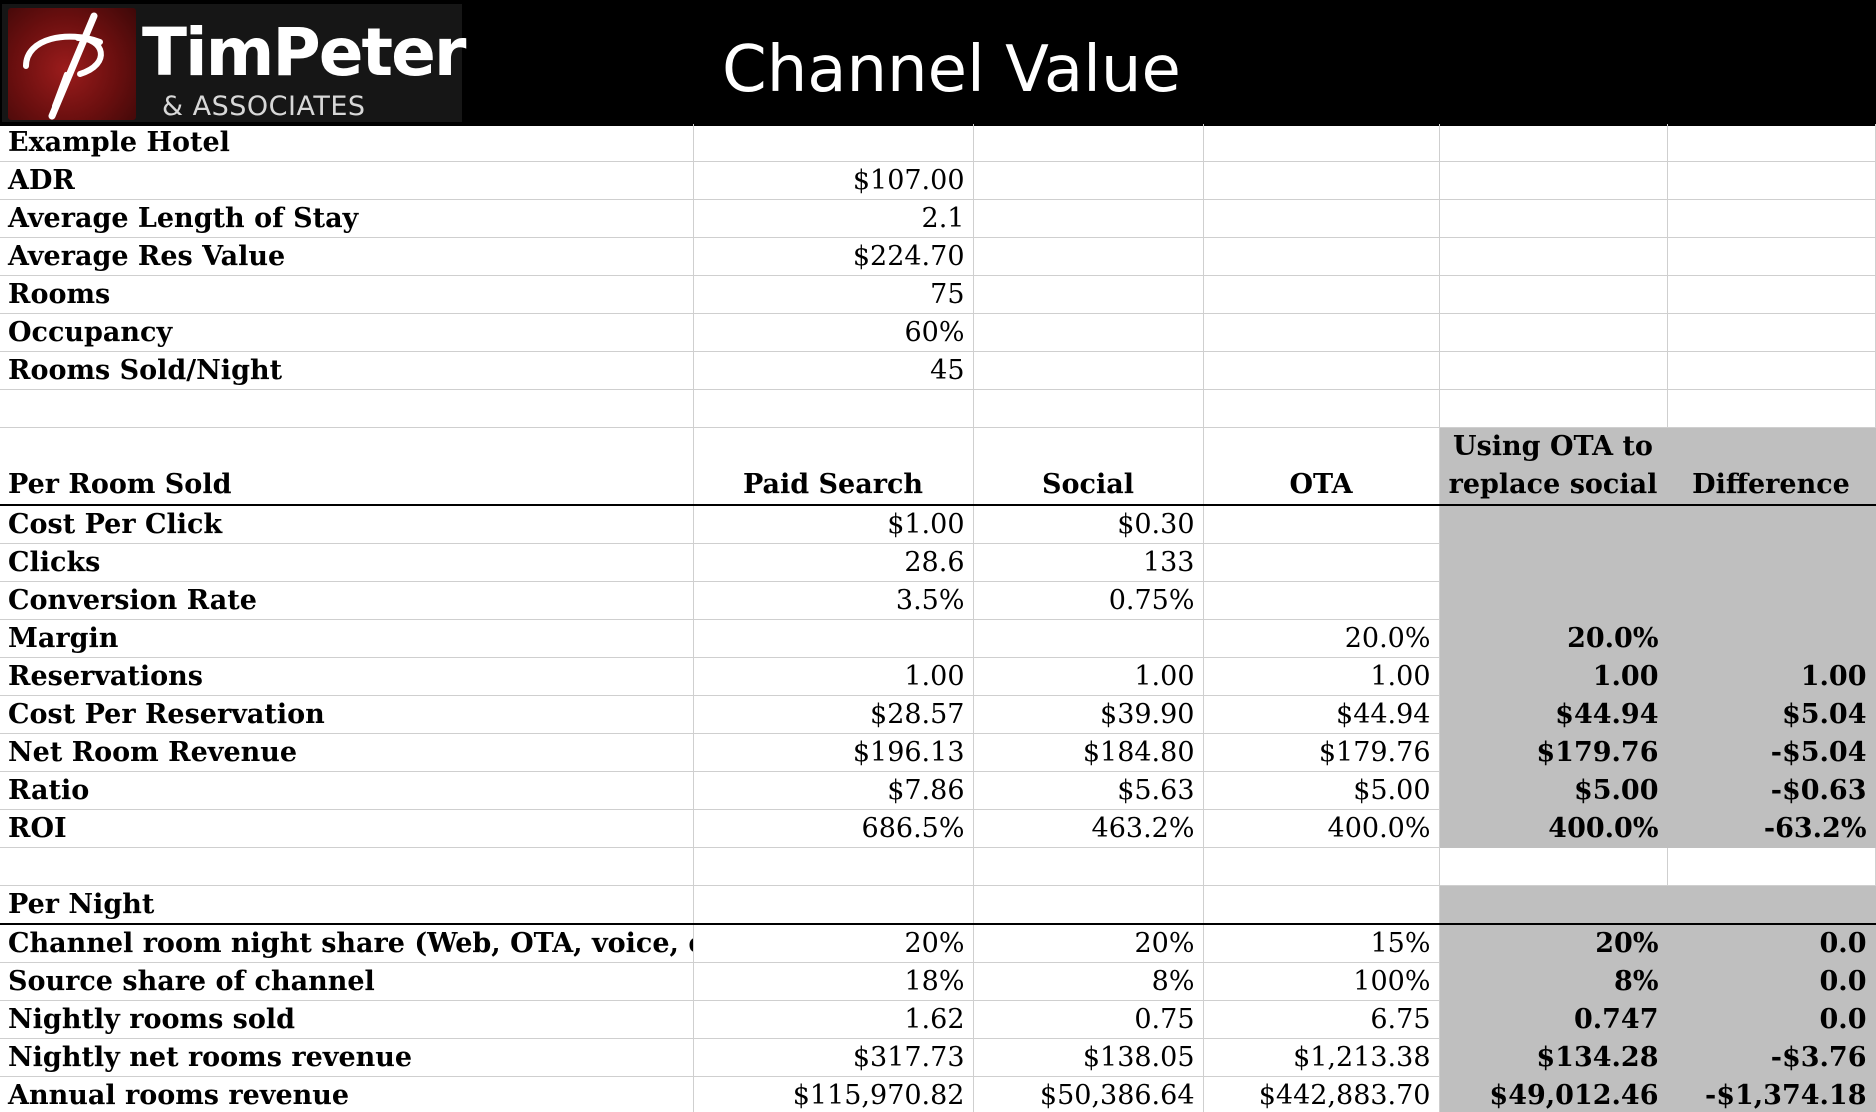  Describe the element at coordinates (1553, 828) in the screenshot. I see `replace-social-value: 400.0%` at that location.